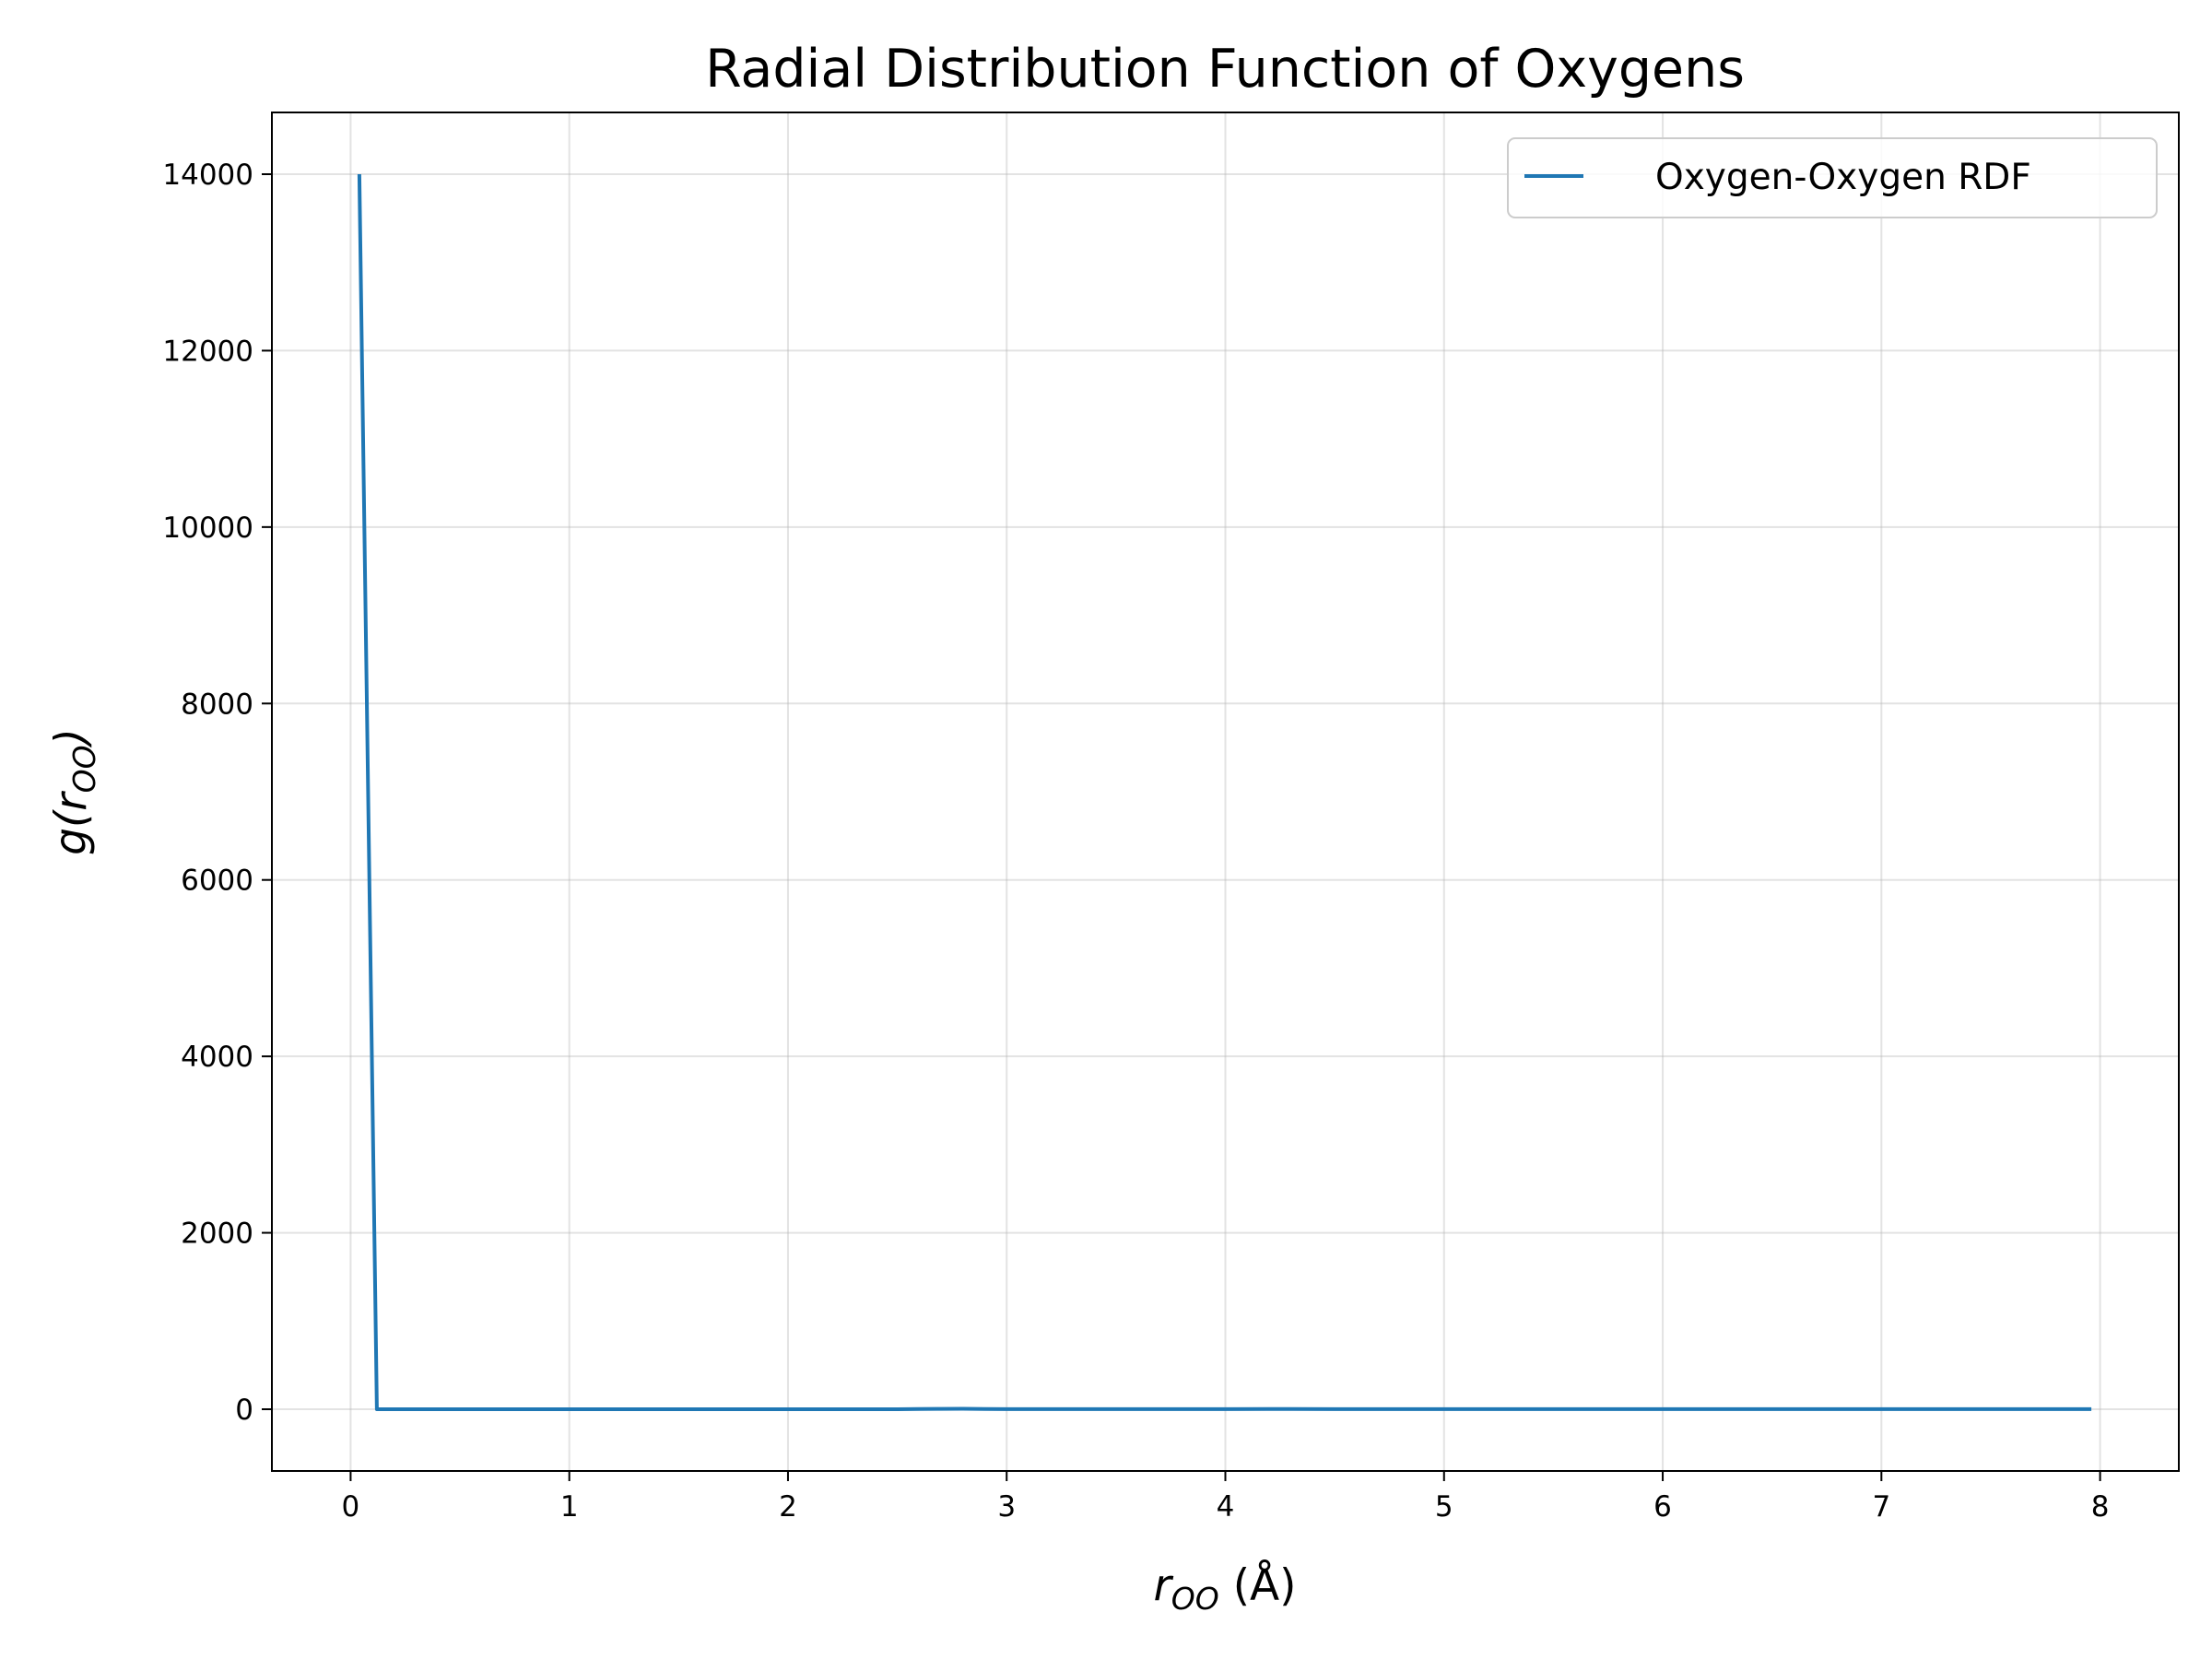 The width and height of the screenshot is (2212, 1659). What do you see at coordinates (207, 175) in the screenshot?
I see `y-tick-label: 14000` at bounding box center [207, 175].